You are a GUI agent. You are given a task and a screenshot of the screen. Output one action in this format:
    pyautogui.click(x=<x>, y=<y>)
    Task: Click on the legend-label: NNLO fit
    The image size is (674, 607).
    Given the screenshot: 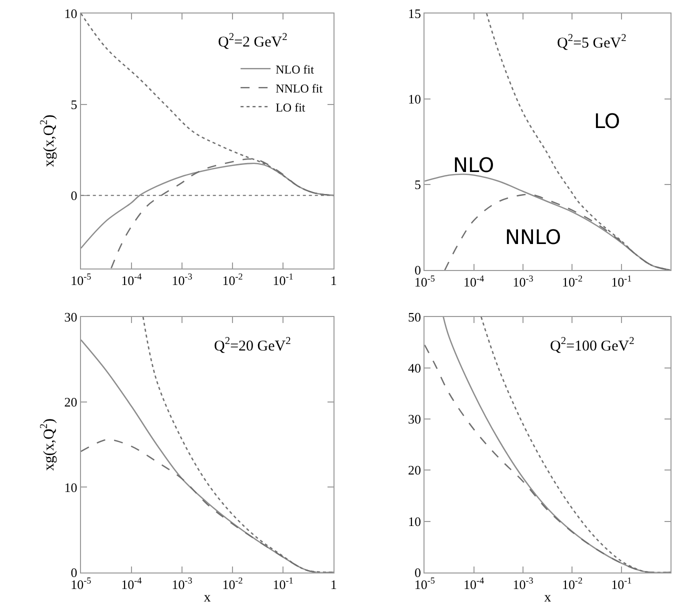 What is the action you would take?
    pyautogui.click(x=300, y=88)
    